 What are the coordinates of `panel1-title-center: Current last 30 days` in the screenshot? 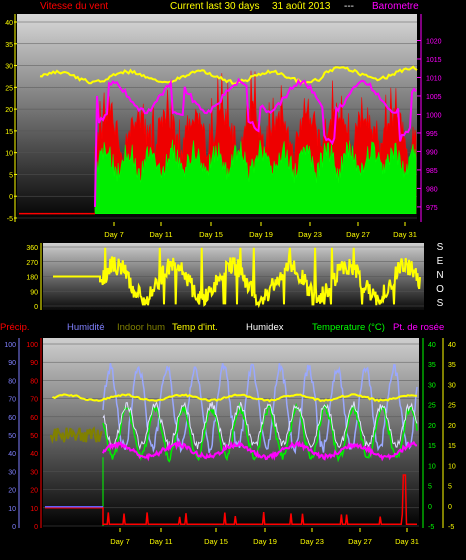 It's located at (215, 6).